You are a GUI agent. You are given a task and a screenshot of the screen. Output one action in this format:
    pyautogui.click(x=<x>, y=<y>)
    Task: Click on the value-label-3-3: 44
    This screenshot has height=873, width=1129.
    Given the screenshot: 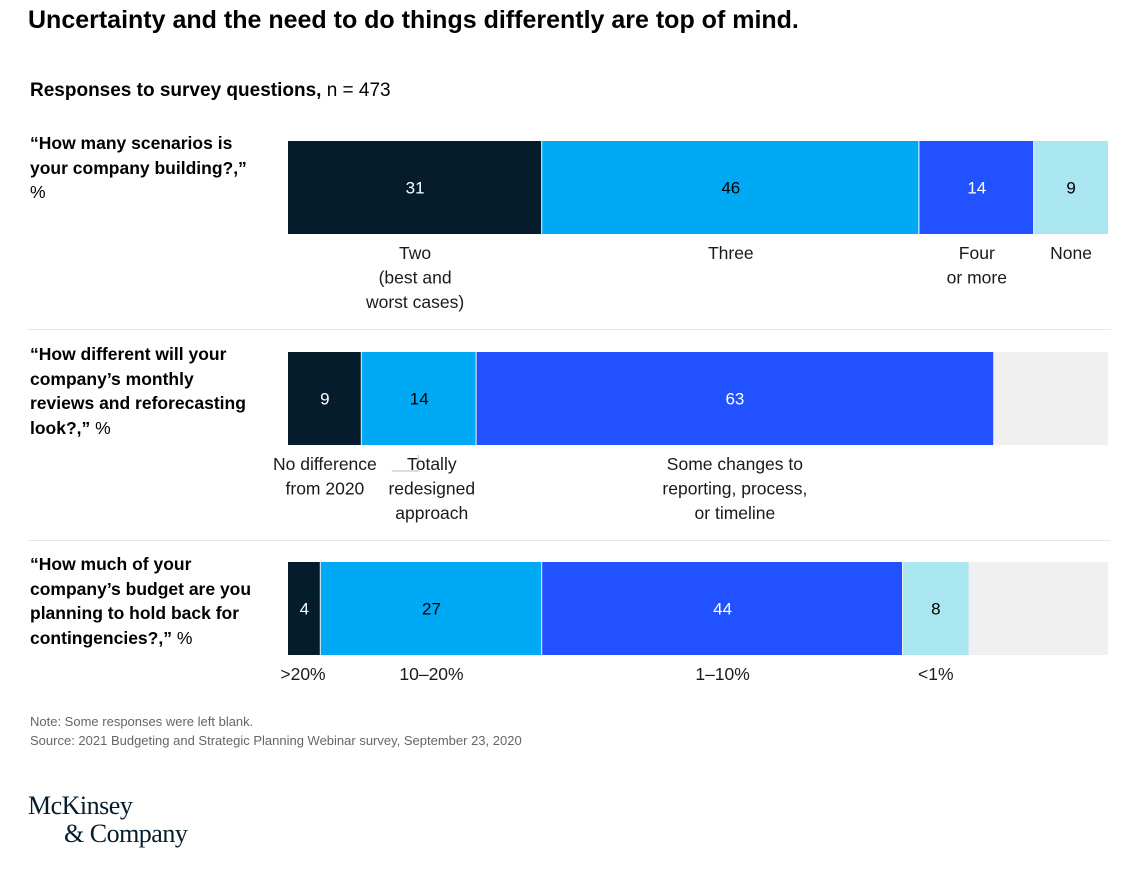 What is the action you would take?
    pyautogui.click(x=722, y=609)
    